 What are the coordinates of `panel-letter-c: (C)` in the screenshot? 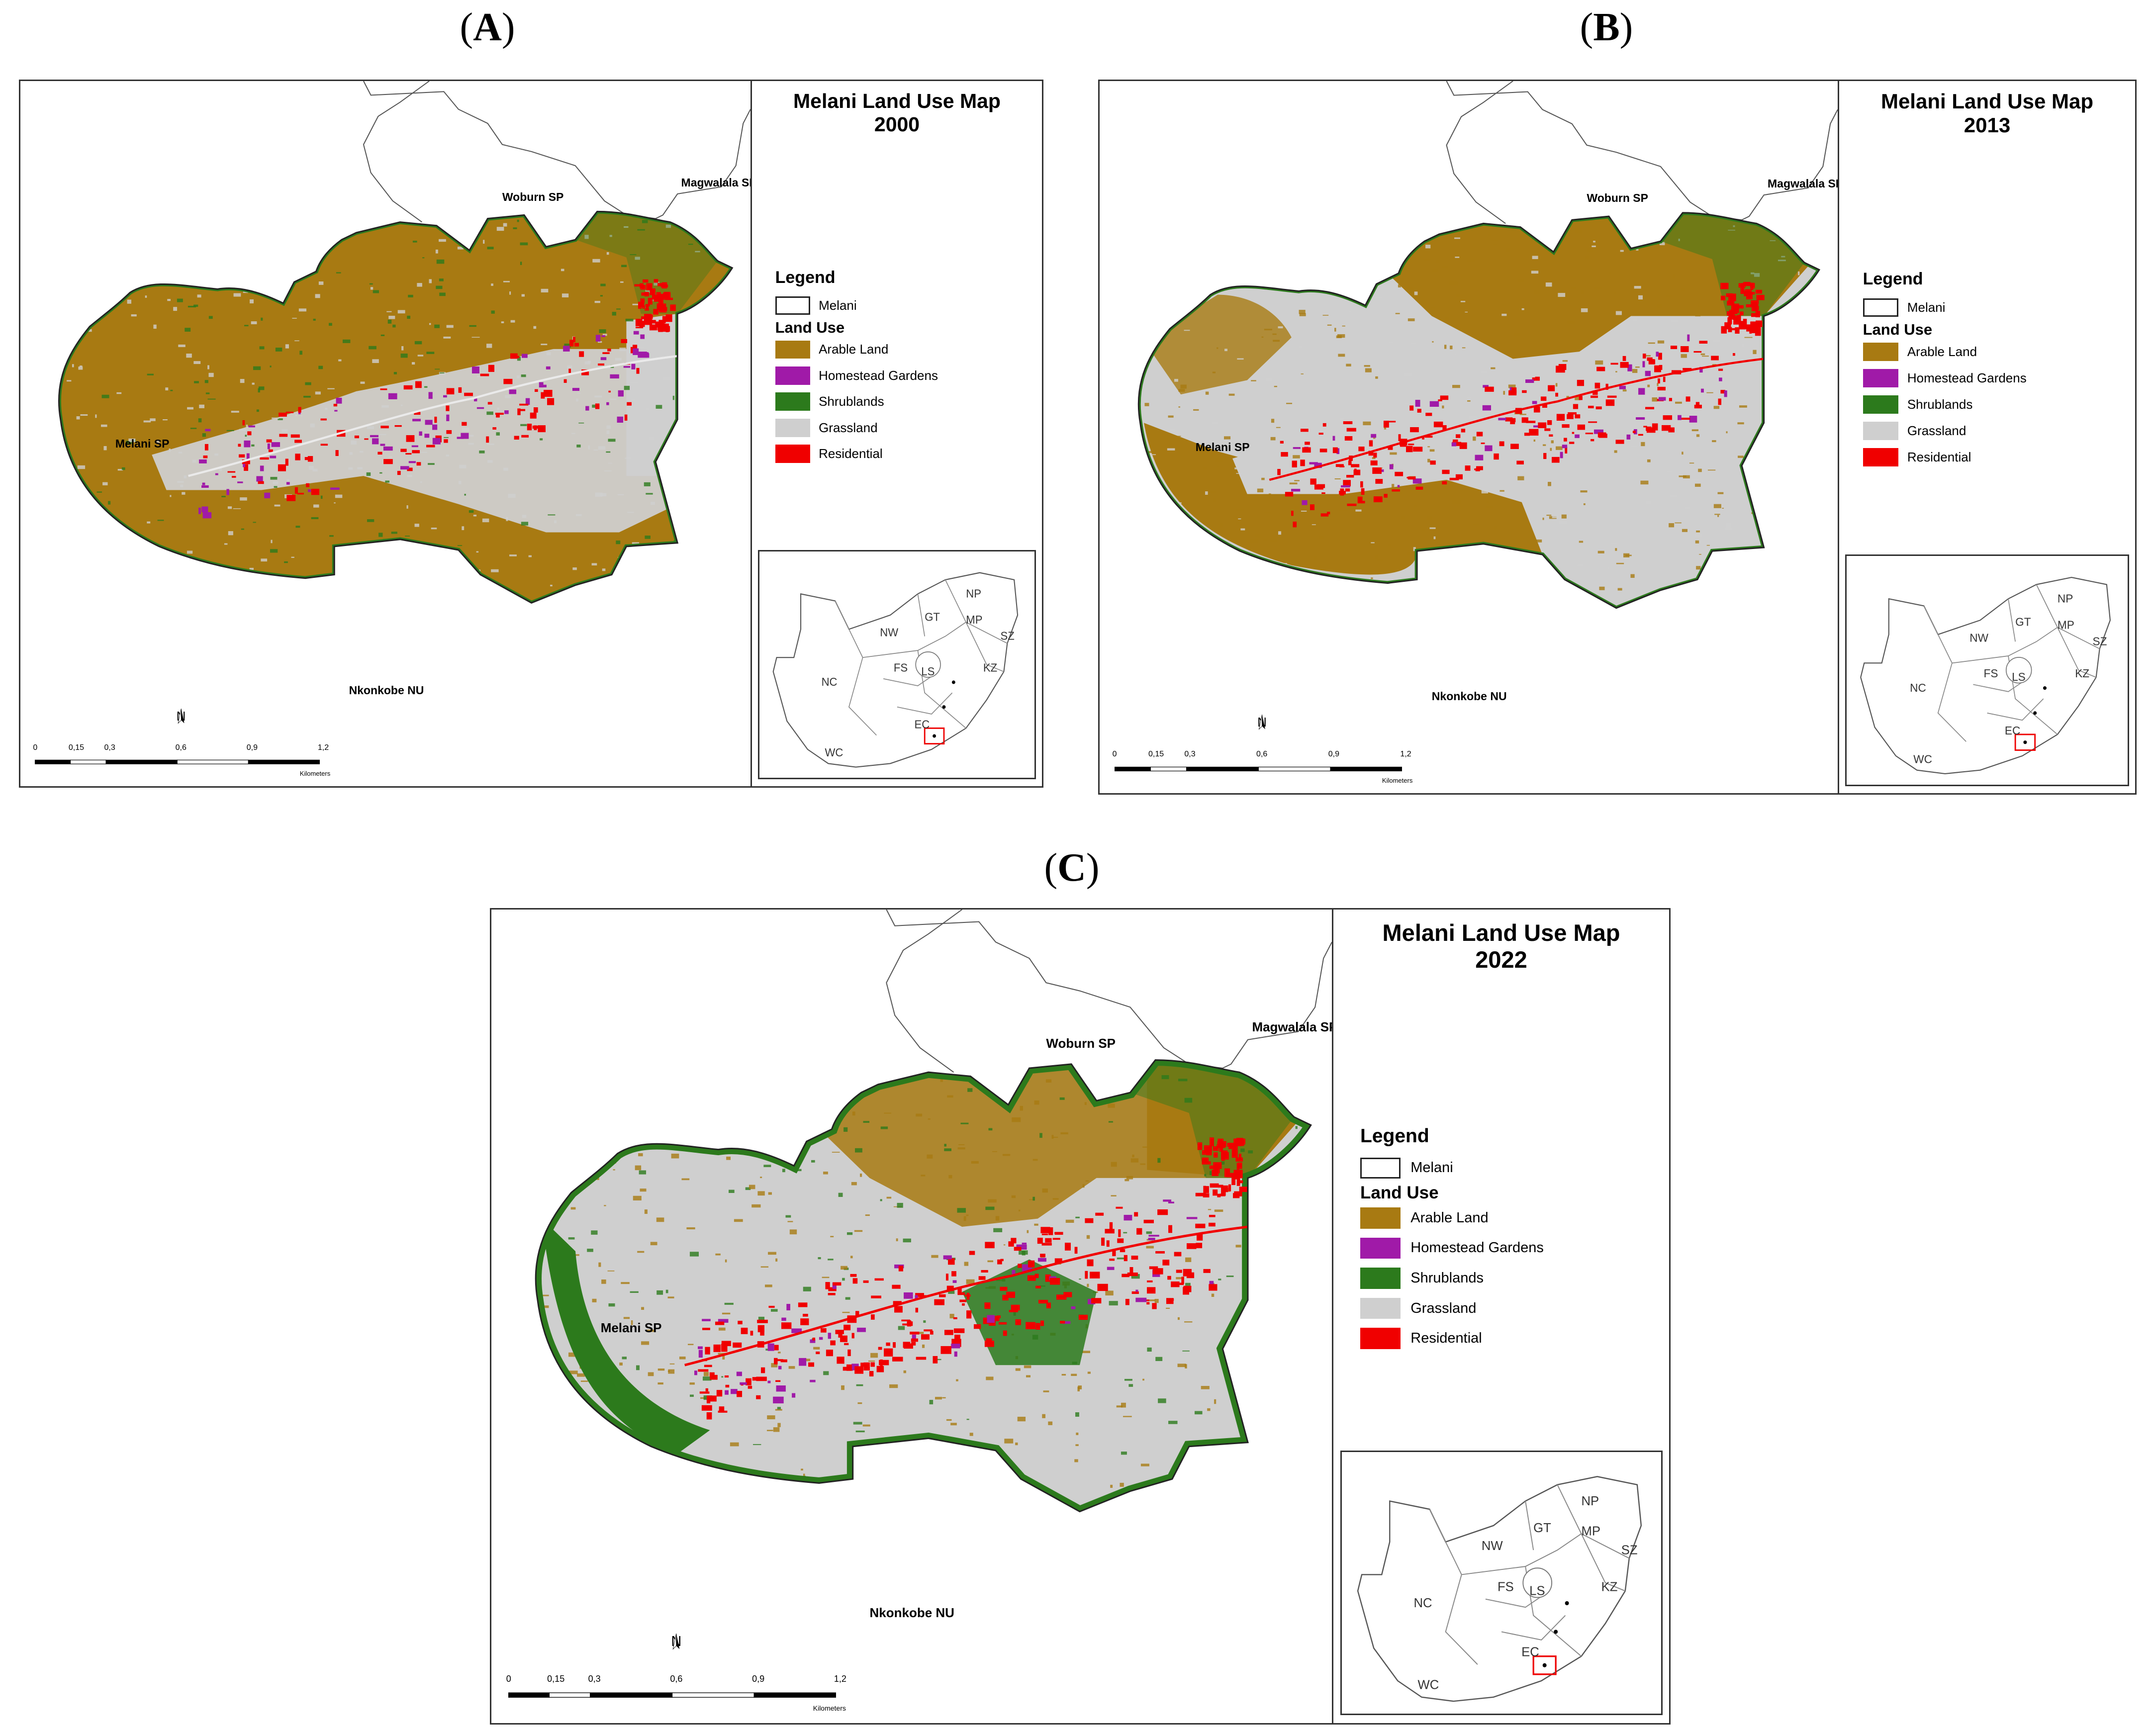 It's located at (1072, 868).